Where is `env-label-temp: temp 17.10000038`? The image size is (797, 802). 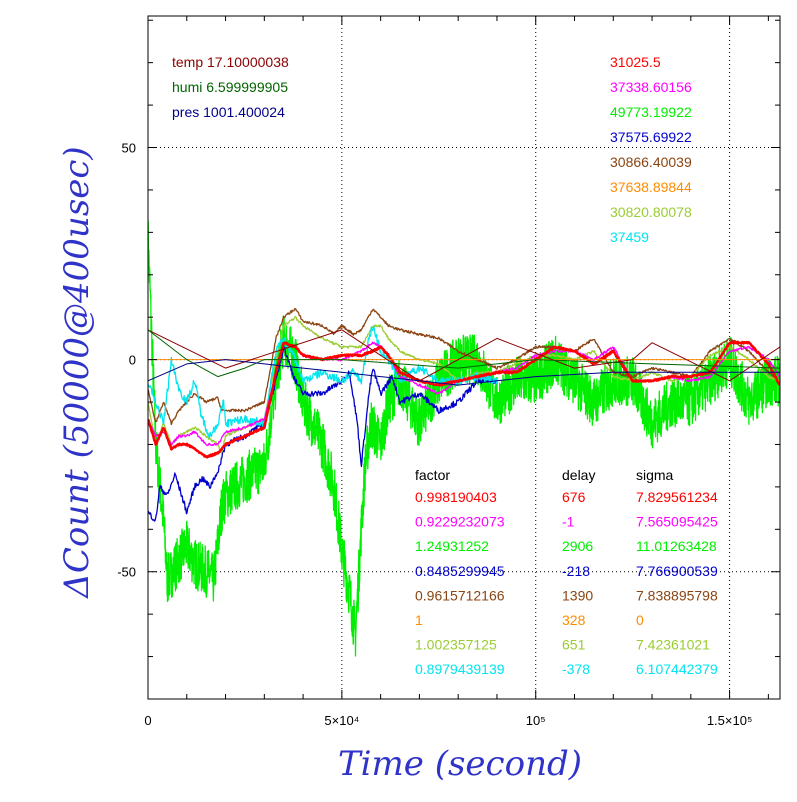 env-label-temp: temp 17.10000038 is located at coordinates (230, 62).